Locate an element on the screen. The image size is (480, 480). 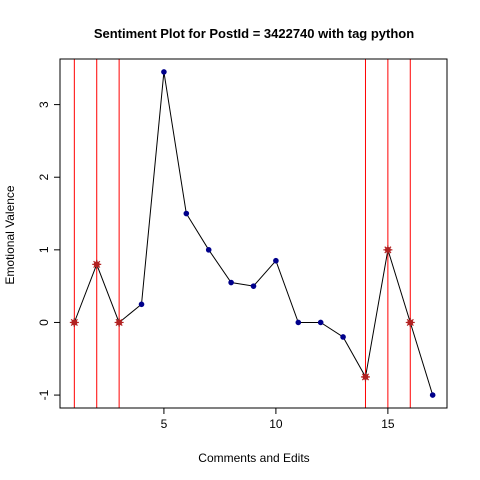
y-tick-label-2: 2 is located at coordinates (44, 177).